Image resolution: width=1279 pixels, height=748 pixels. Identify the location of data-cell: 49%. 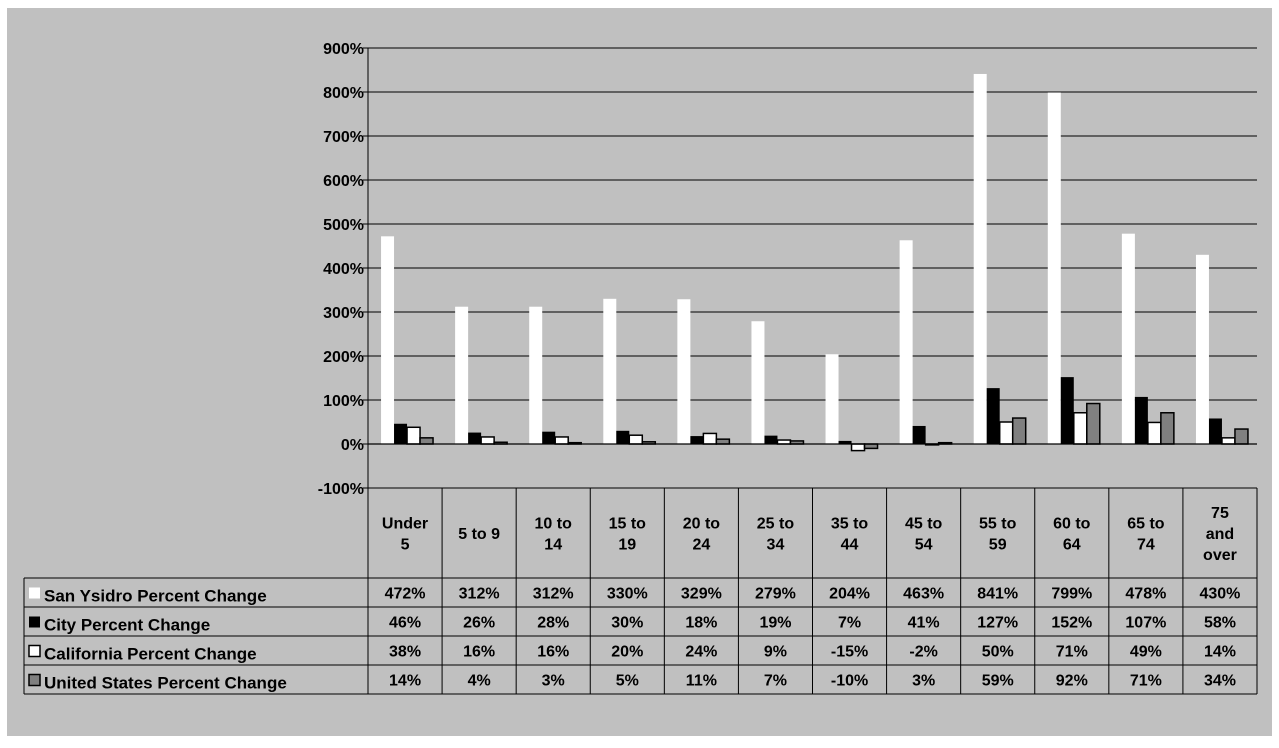
(1146, 652).